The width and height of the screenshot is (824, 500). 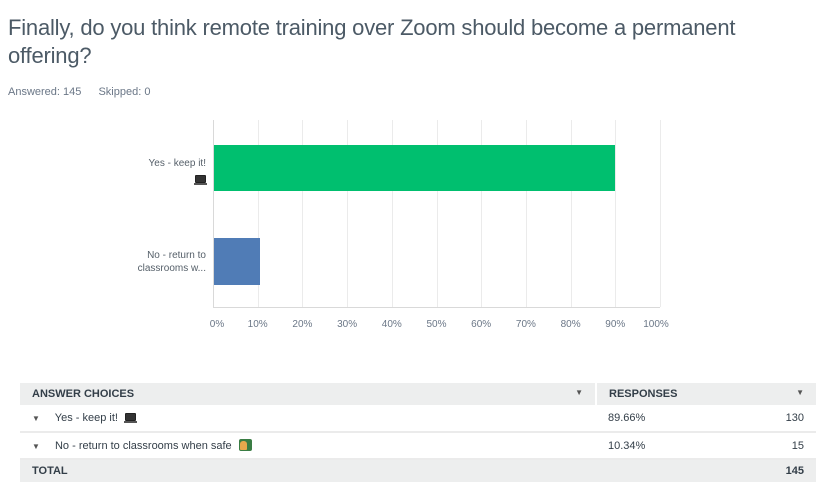 I want to click on bar-yes, so click(x=414, y=168).